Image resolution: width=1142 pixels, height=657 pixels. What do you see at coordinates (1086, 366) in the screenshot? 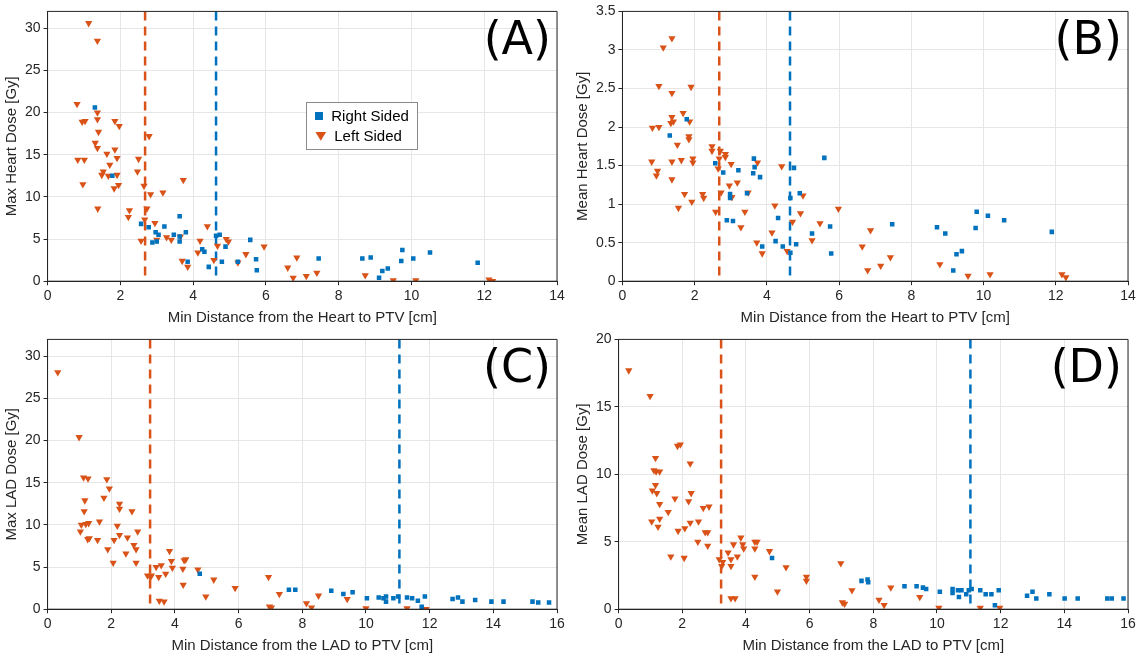
I see `annotation: (D)` at bounding box center [1086, 366].